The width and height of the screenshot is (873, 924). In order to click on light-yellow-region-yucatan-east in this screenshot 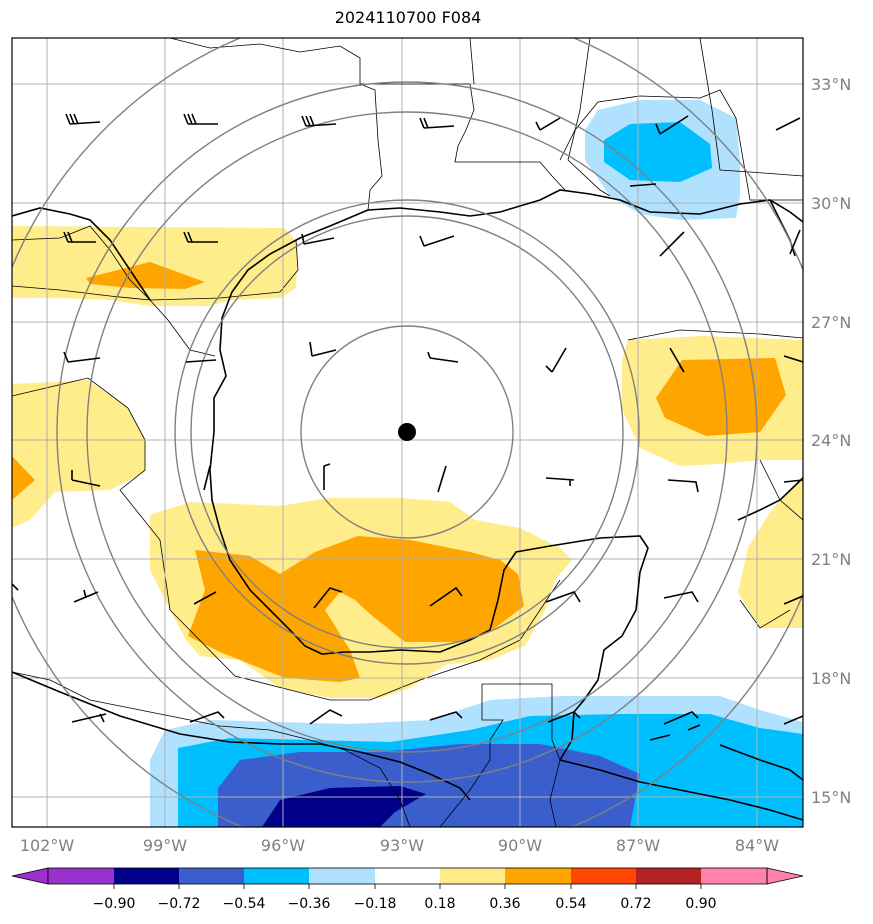, I will do `click(770, 551)`.